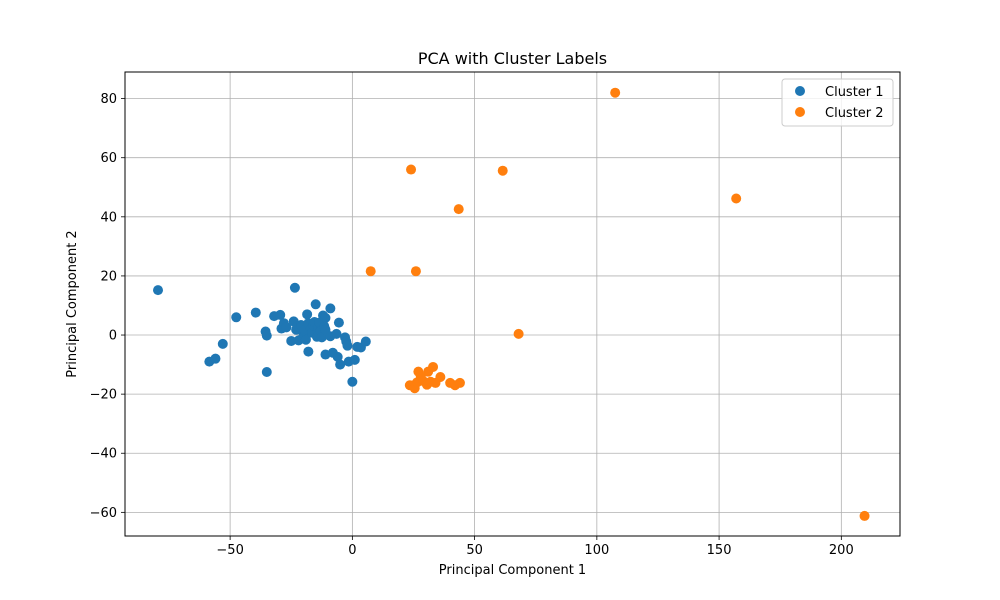 This screenshot has height=600, width=1000. Describe the element at coordinates (854, 113) in the screenshot. I see `legend-label-cluster-2: Cluster 2` at that location.